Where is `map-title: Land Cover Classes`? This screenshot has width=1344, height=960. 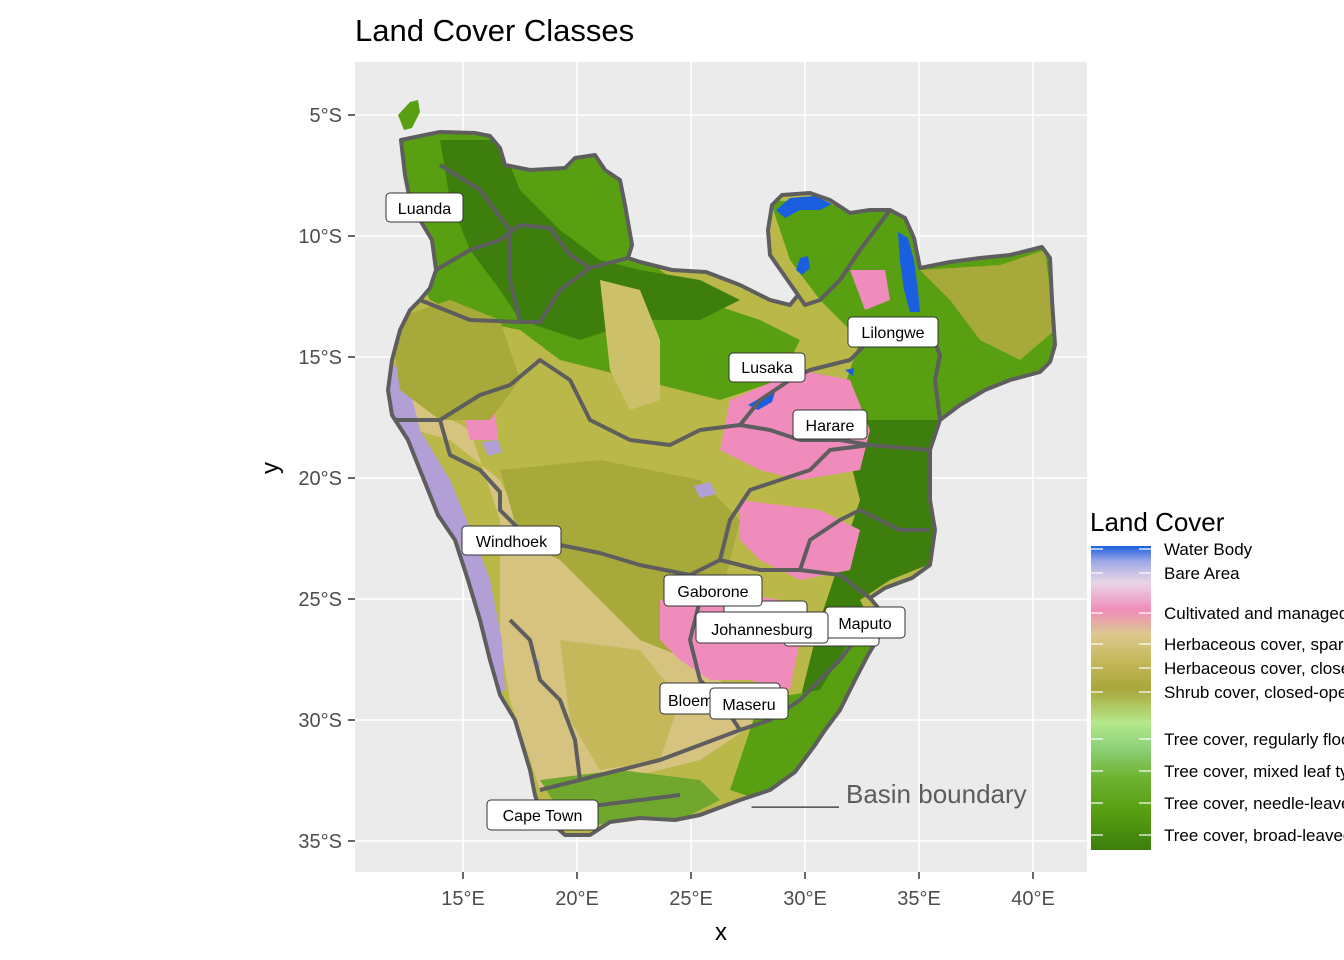 map-title: Land Cover Classes is located at coordinates (494, 30).